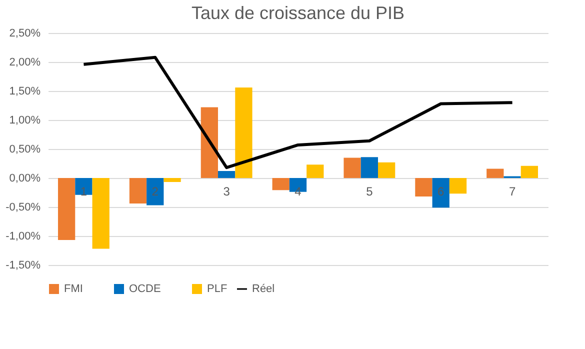  I want to click on x-tick-label: 6, so click(441, 191).